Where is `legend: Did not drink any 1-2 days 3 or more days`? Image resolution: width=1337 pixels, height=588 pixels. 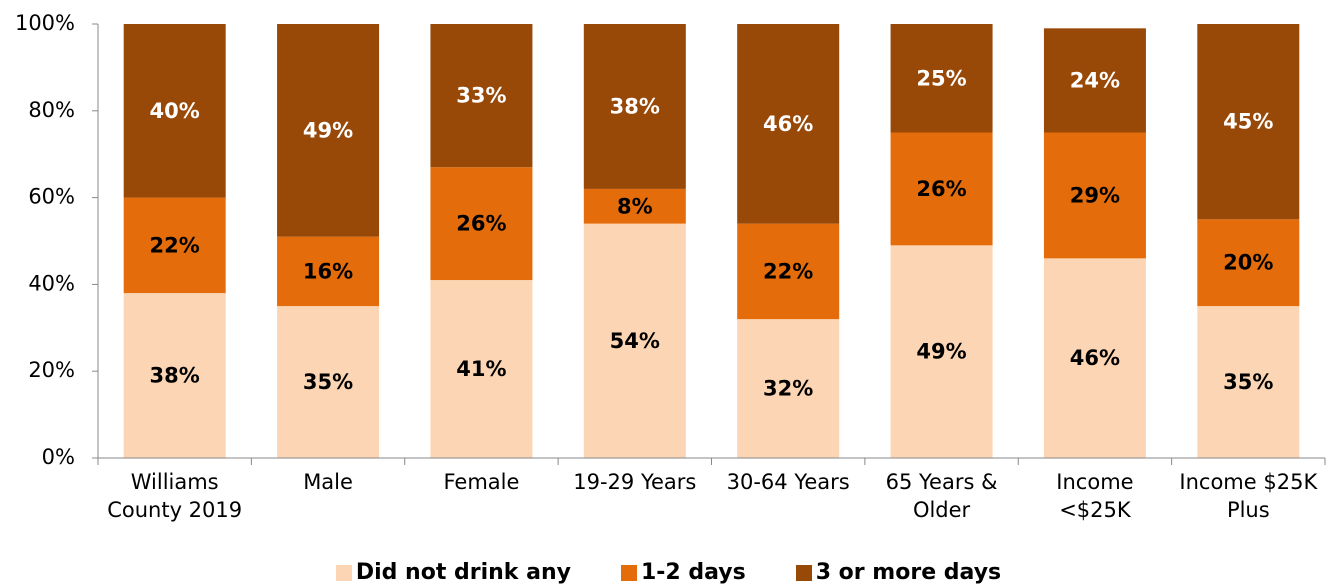
legend: Did not drink any 1-2 days 3 or more days is located at coordinates (668, 572).